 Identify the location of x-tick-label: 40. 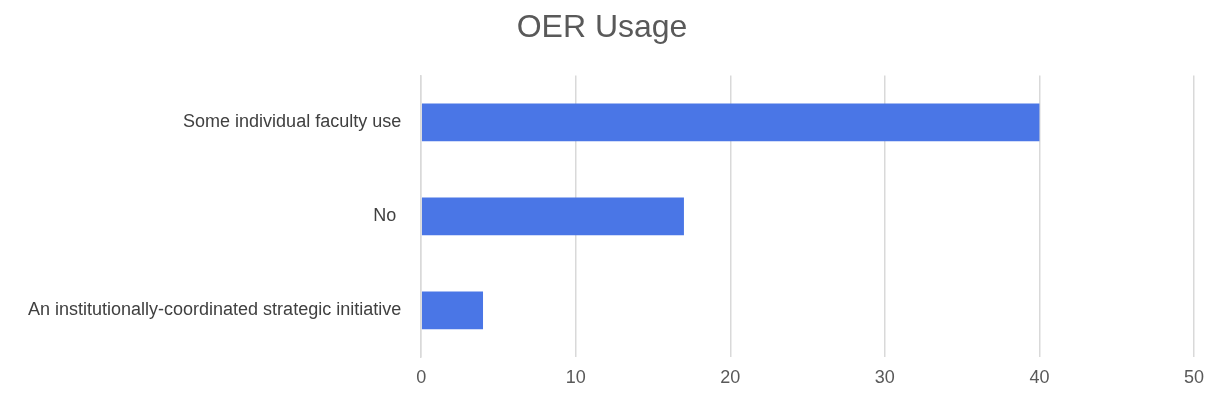
(1039, 377).